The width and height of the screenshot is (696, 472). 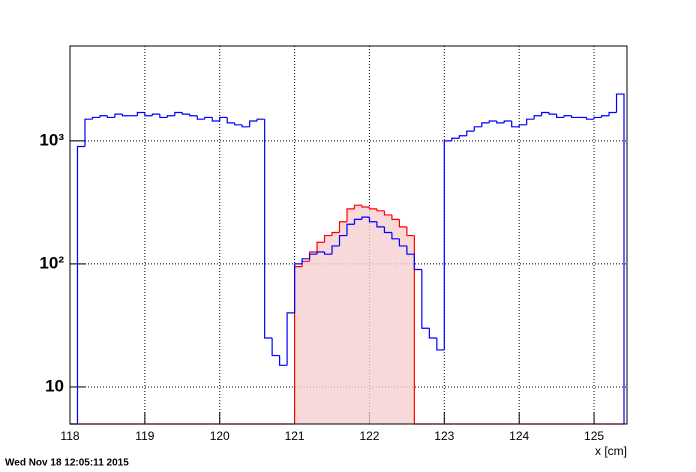 I want to click on footer-date: Wed Nov 18 12:05:11 2015, so click(x=67, y=463).